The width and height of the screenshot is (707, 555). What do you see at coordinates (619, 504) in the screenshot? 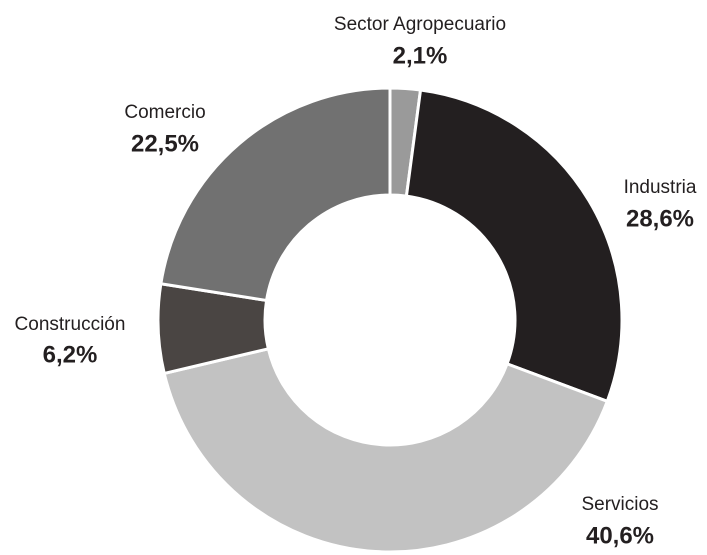
I see `slice-label: Servicios` at bounding box center [619, 504].